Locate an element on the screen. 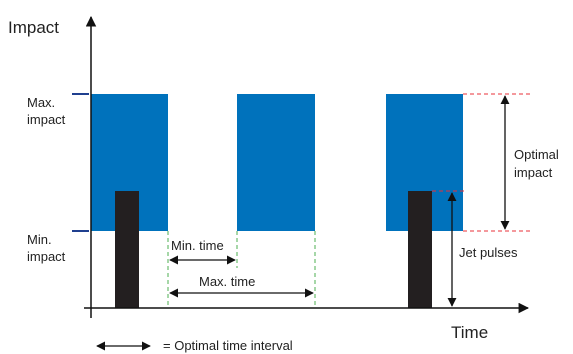  jet-pulses-label: Jet pulses is located at coordinates (488, 252).